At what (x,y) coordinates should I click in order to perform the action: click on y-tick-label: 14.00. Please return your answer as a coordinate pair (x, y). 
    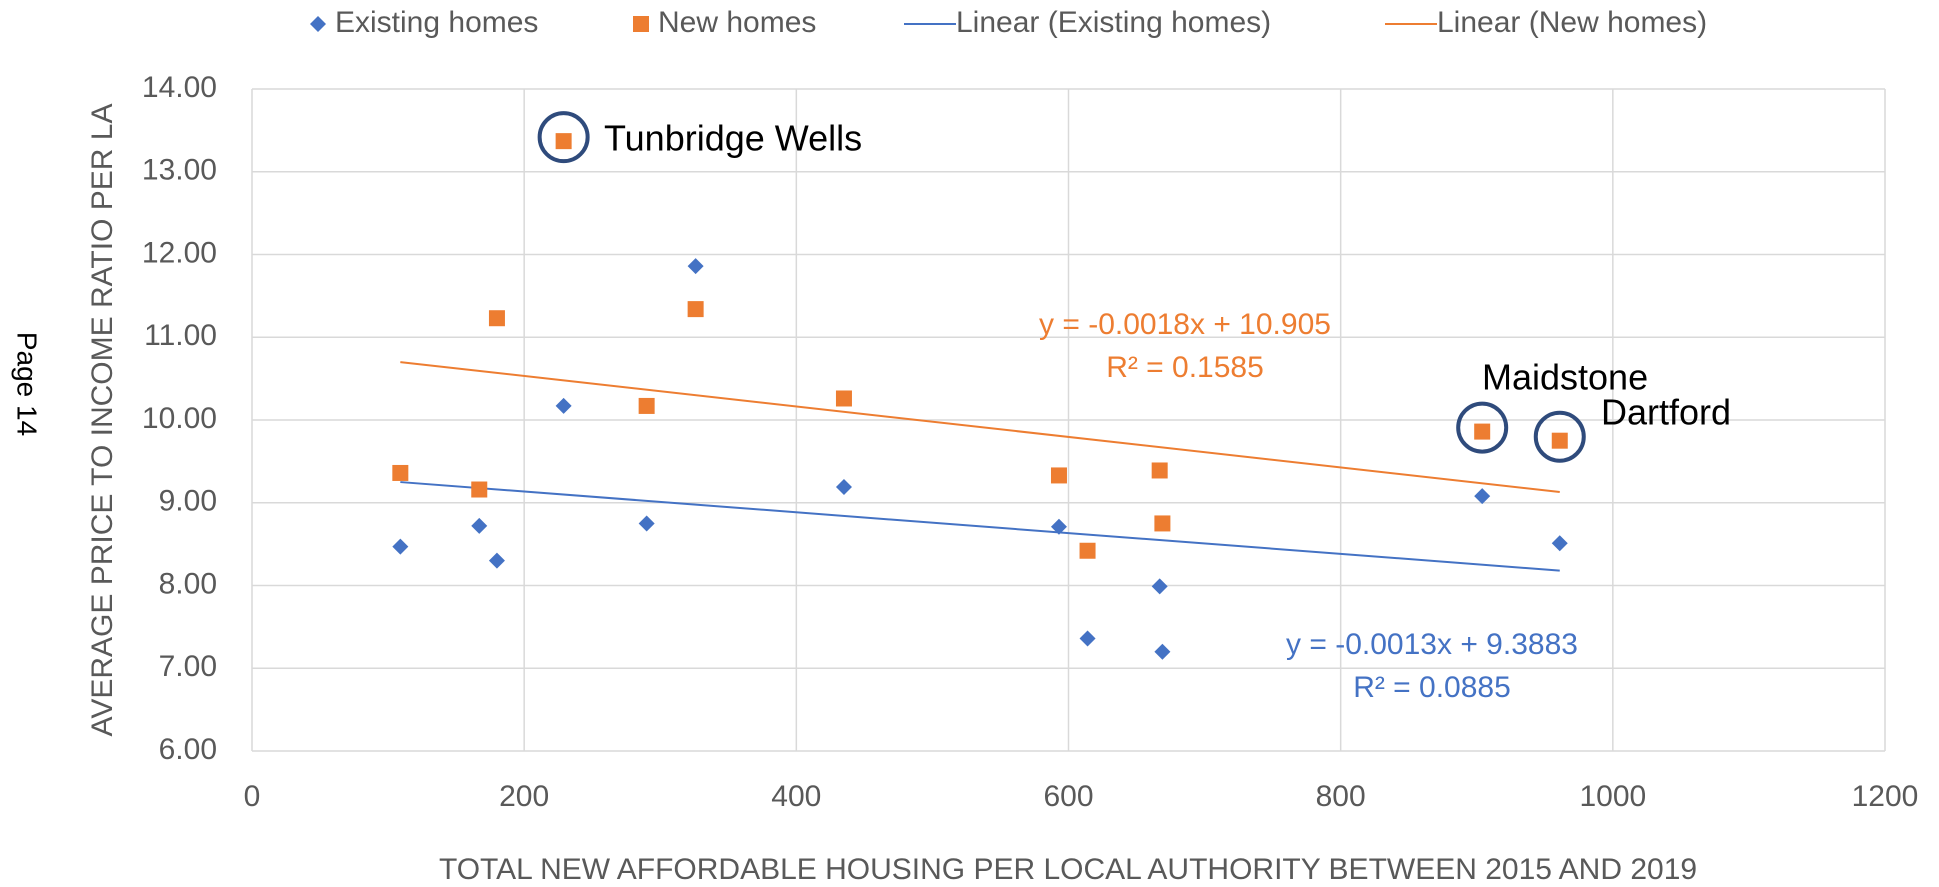
    Looking at the image, I should click on (179, 87).